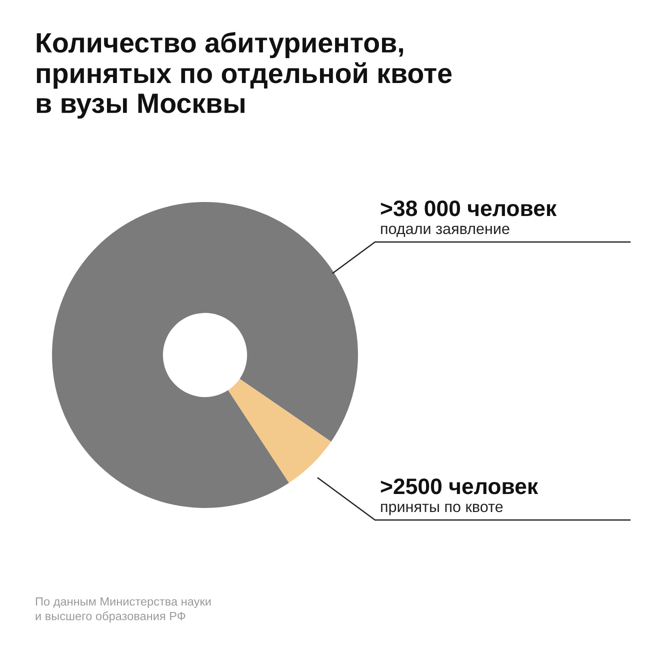 The image size is (656, 656). What do you see at coordinates (442, 510) in the screenshot?
I see `slice-label: приняты по квоте` at bounding box center [442, 510].